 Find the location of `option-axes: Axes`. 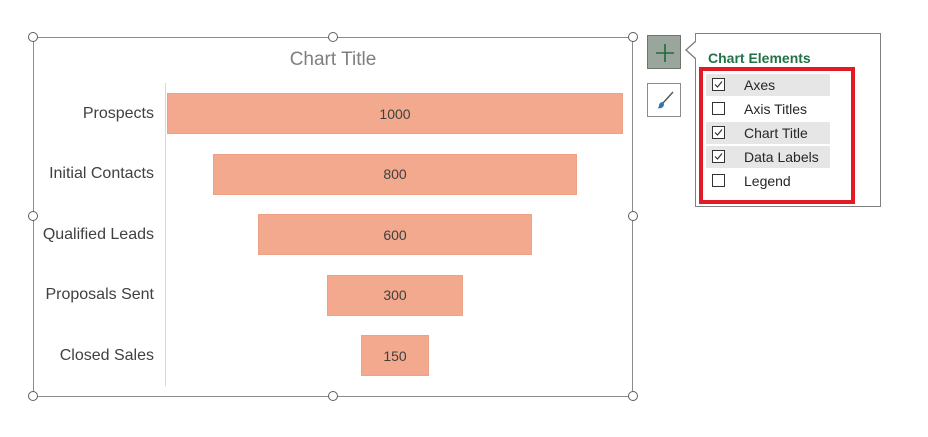

option-axes: Axes is located at coordinates (768, 85).